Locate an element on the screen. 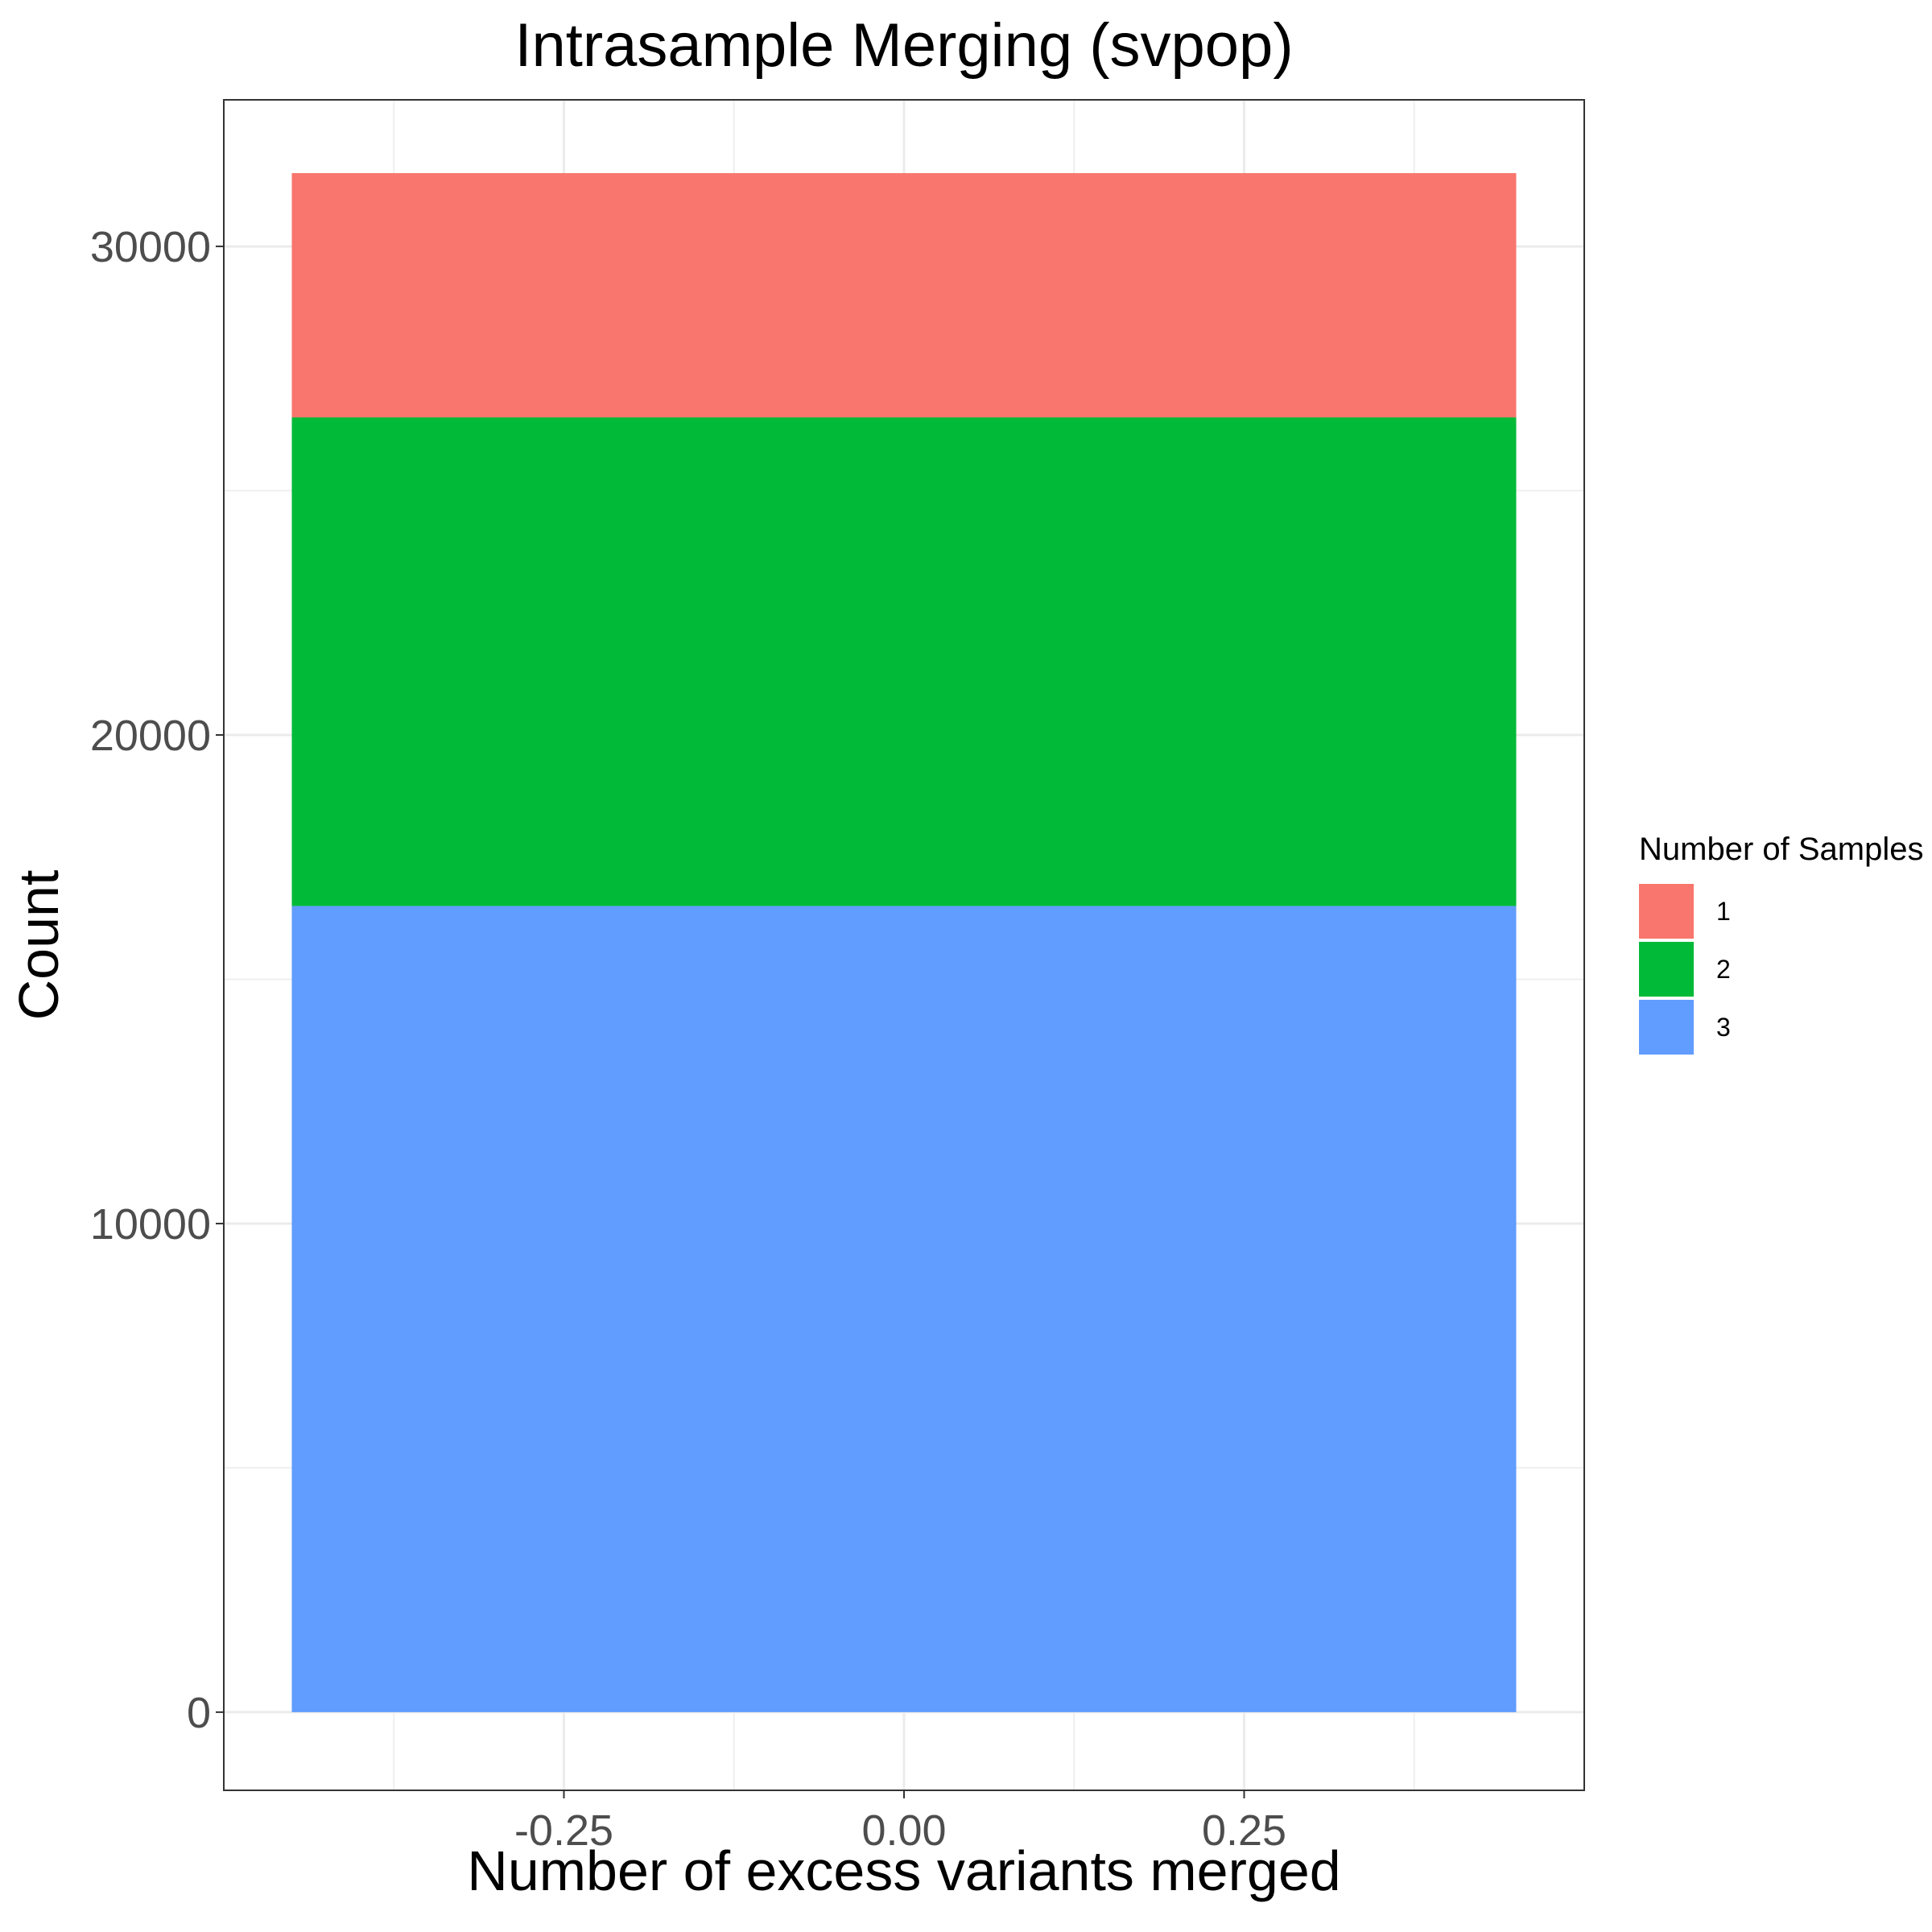 The width and height of the screenshot is (1932, 1932). legend-label-1: 1 is located at coordinates (1723, 911).